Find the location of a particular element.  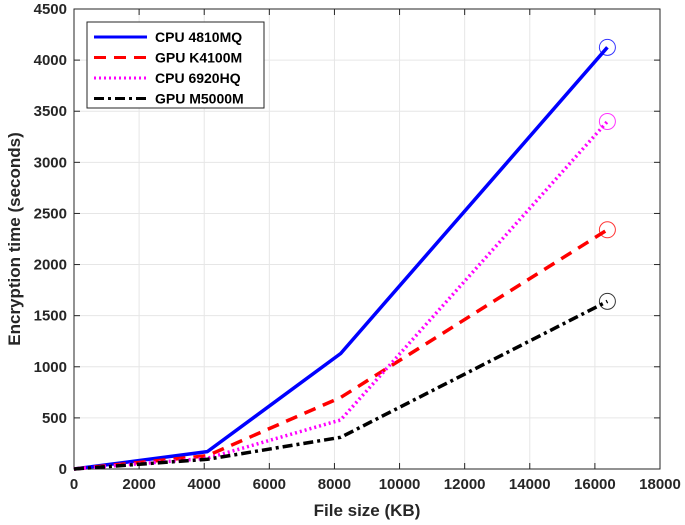

legend-item: GPU M5000M is located at coordinates (169, 99).